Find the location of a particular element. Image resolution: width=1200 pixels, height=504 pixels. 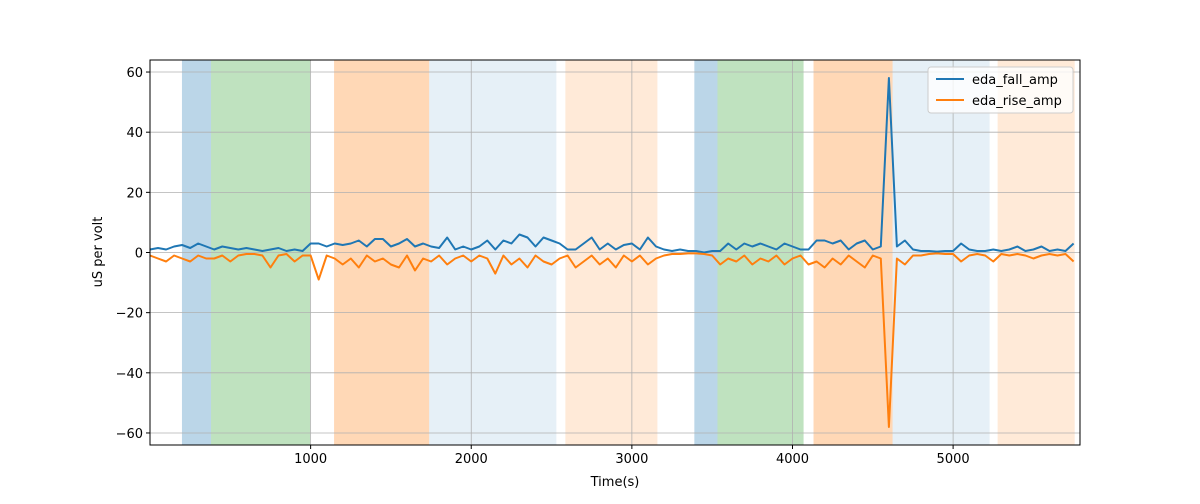

y-tick-label-20: 20 is located at coordinates (134, 193).